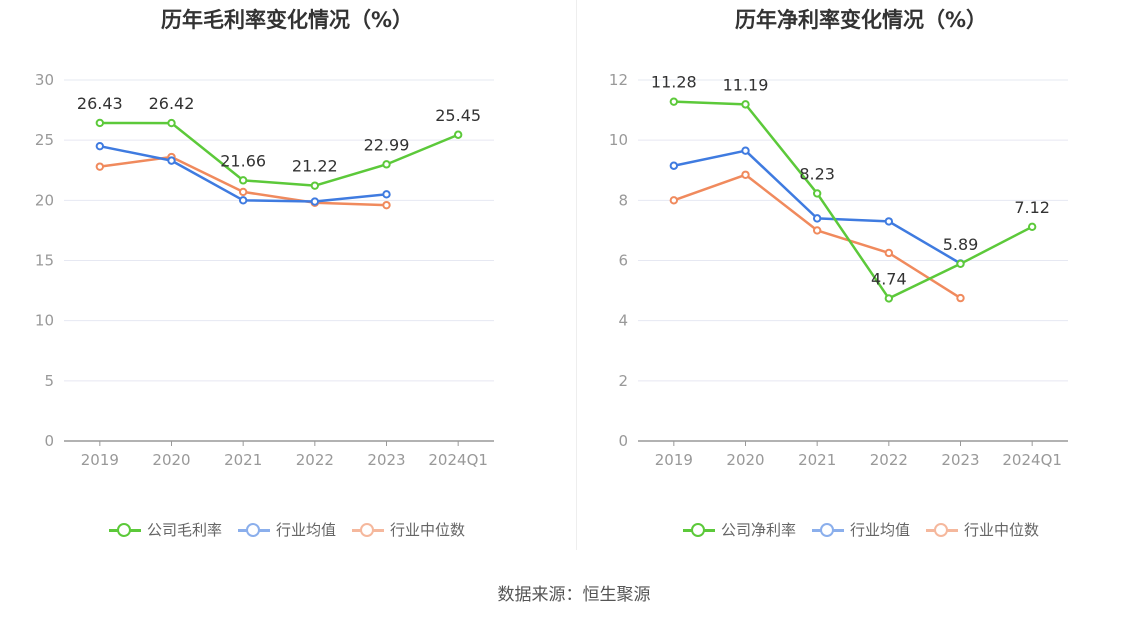  I want to click on y-tick-label: 12, so click(618, 80).